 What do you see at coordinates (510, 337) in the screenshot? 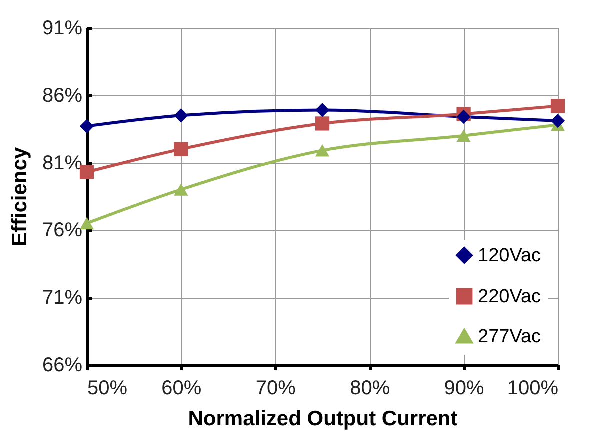
I see `legend-label: 277Vac` at bounding box center [510, 337].